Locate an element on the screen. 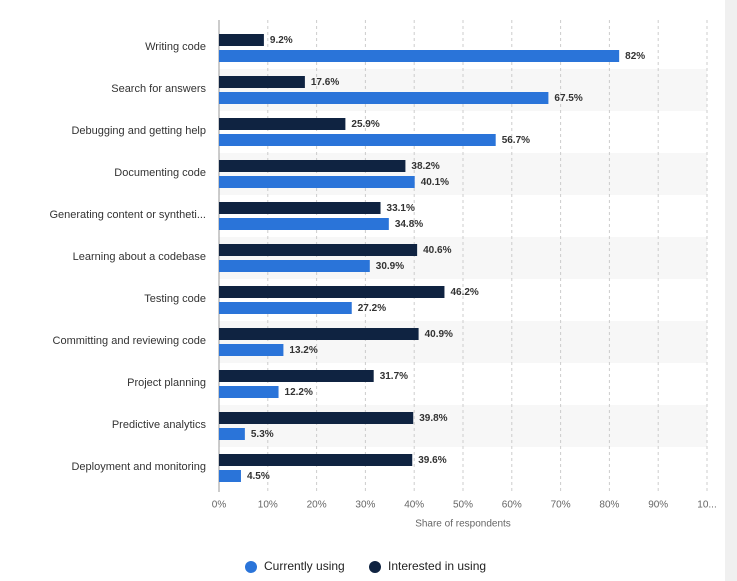 This screenshot has width=737, height=581. y-tick-label: Writing code is located at coordinates (175, 47).